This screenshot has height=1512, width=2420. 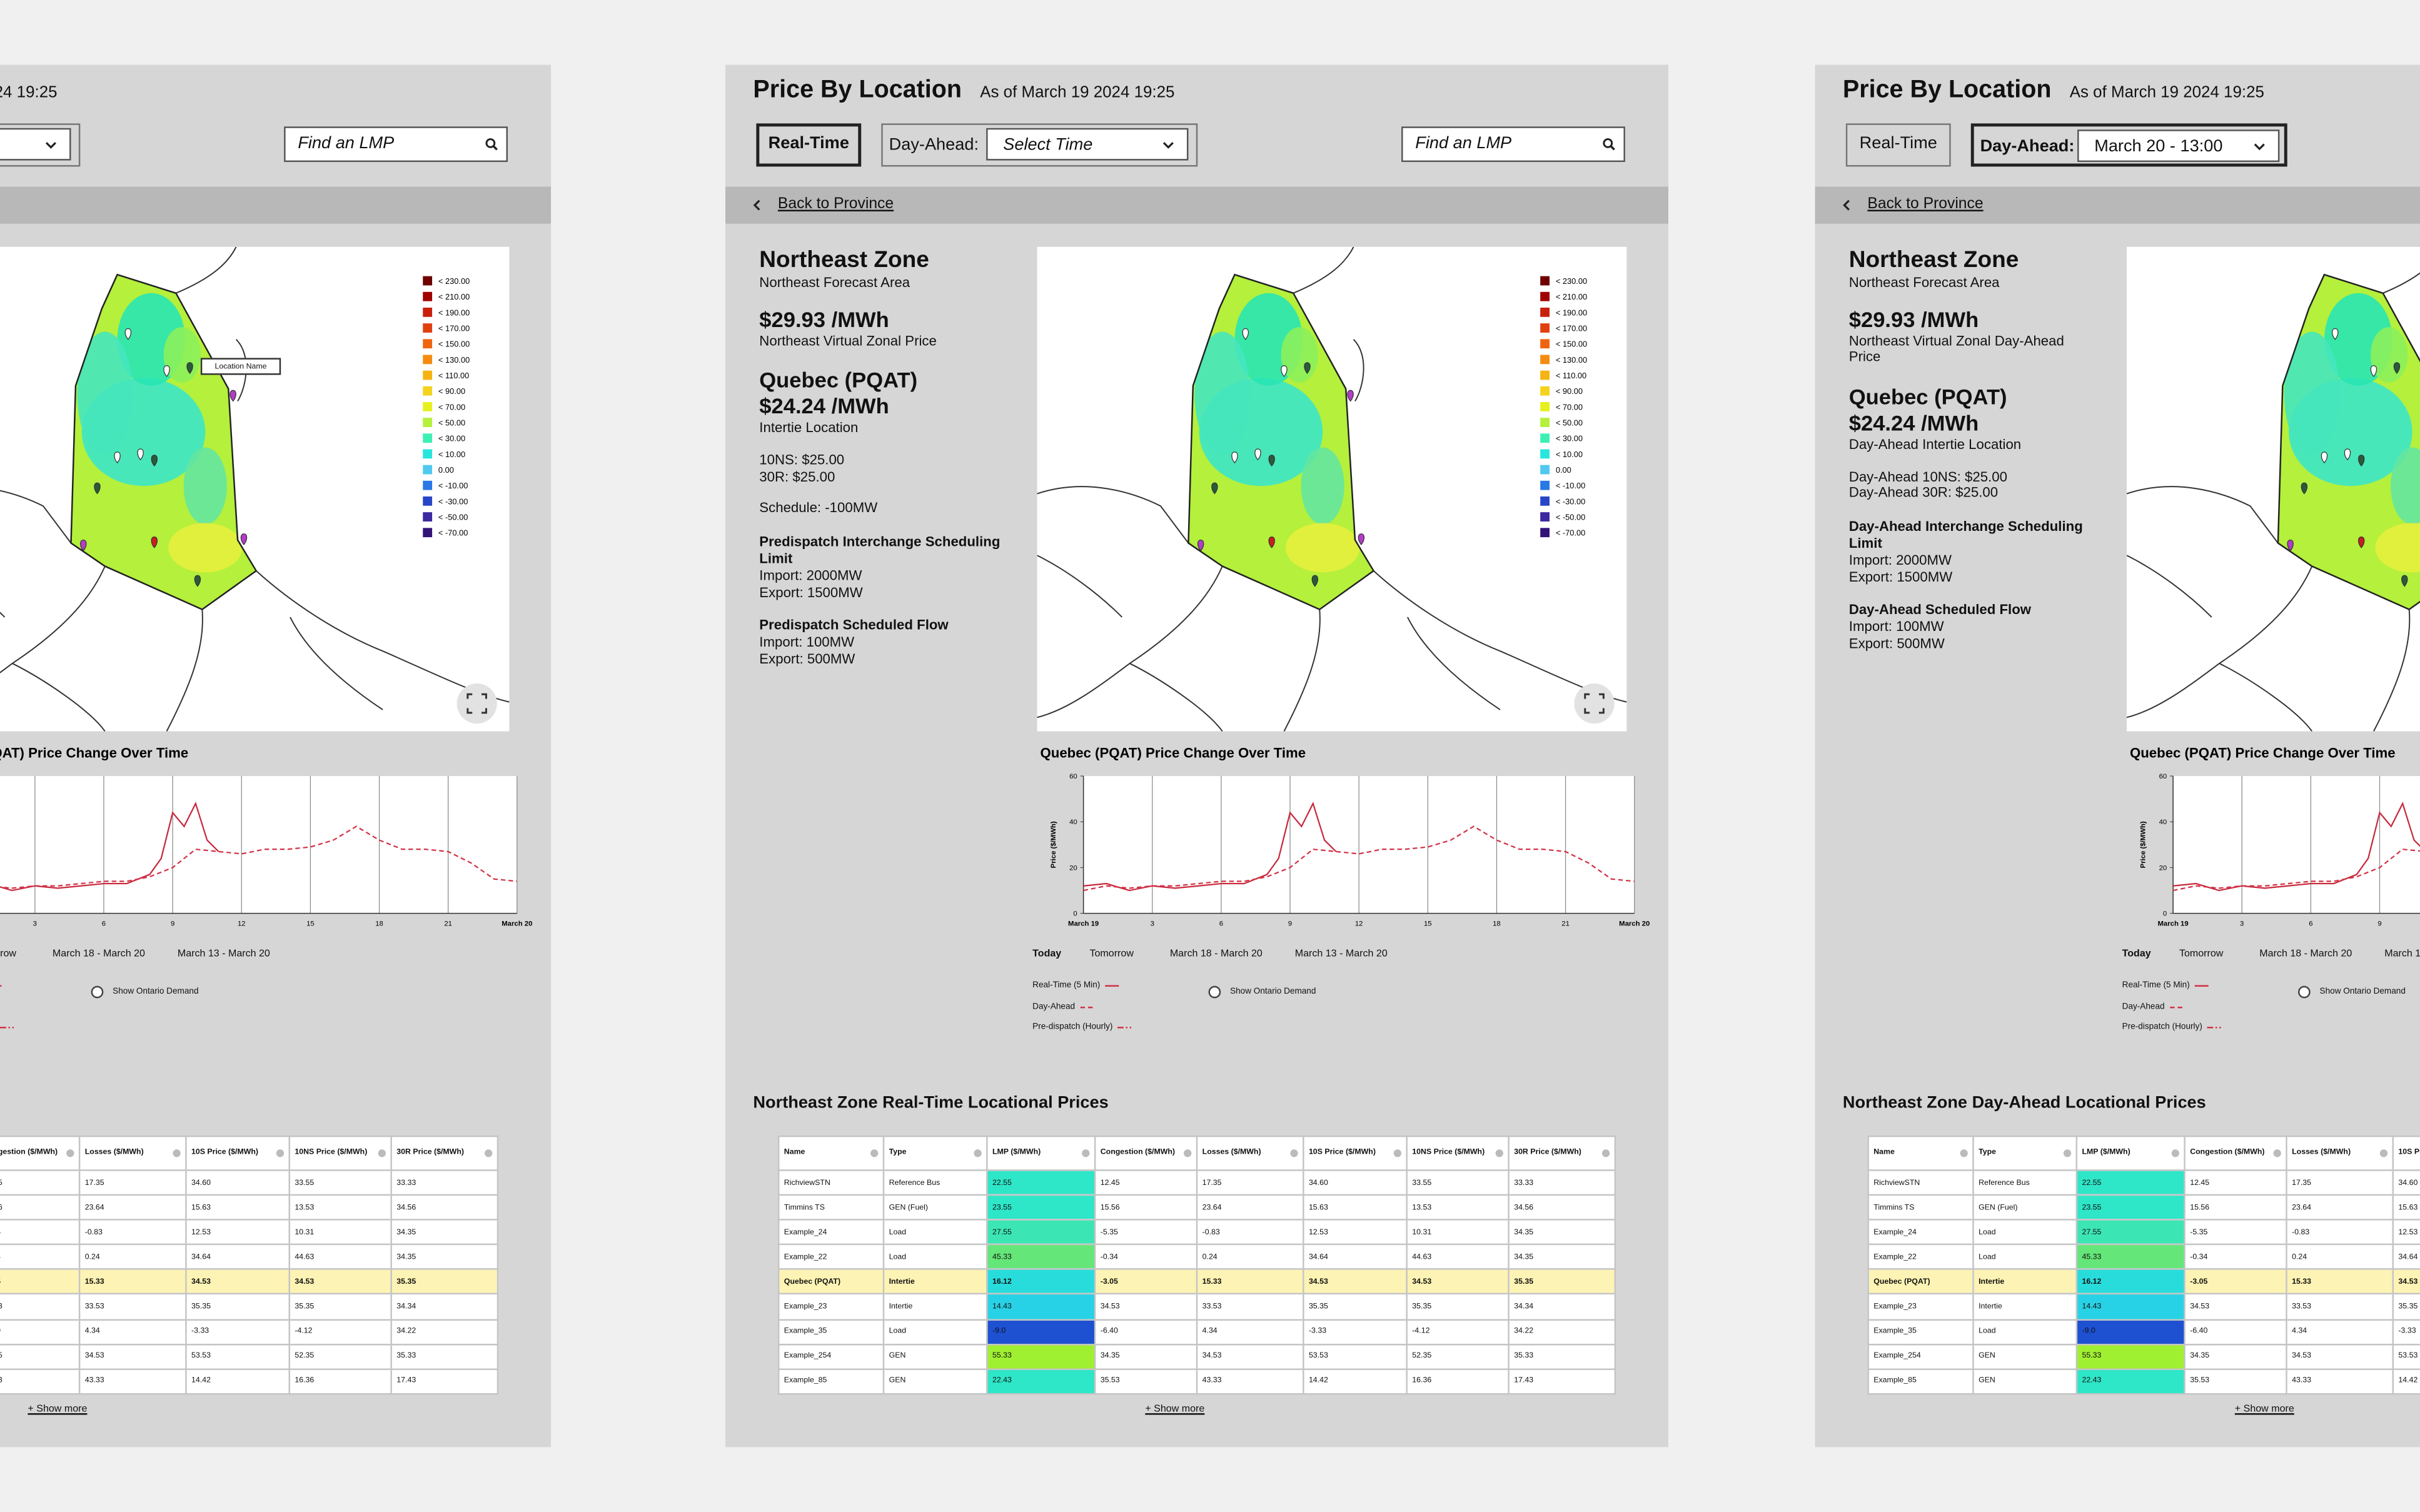 What do you see at coordinates (132, 1283) in the screenshot?
I see `table-cell: 15.33` at bounding box center [132, 1283].